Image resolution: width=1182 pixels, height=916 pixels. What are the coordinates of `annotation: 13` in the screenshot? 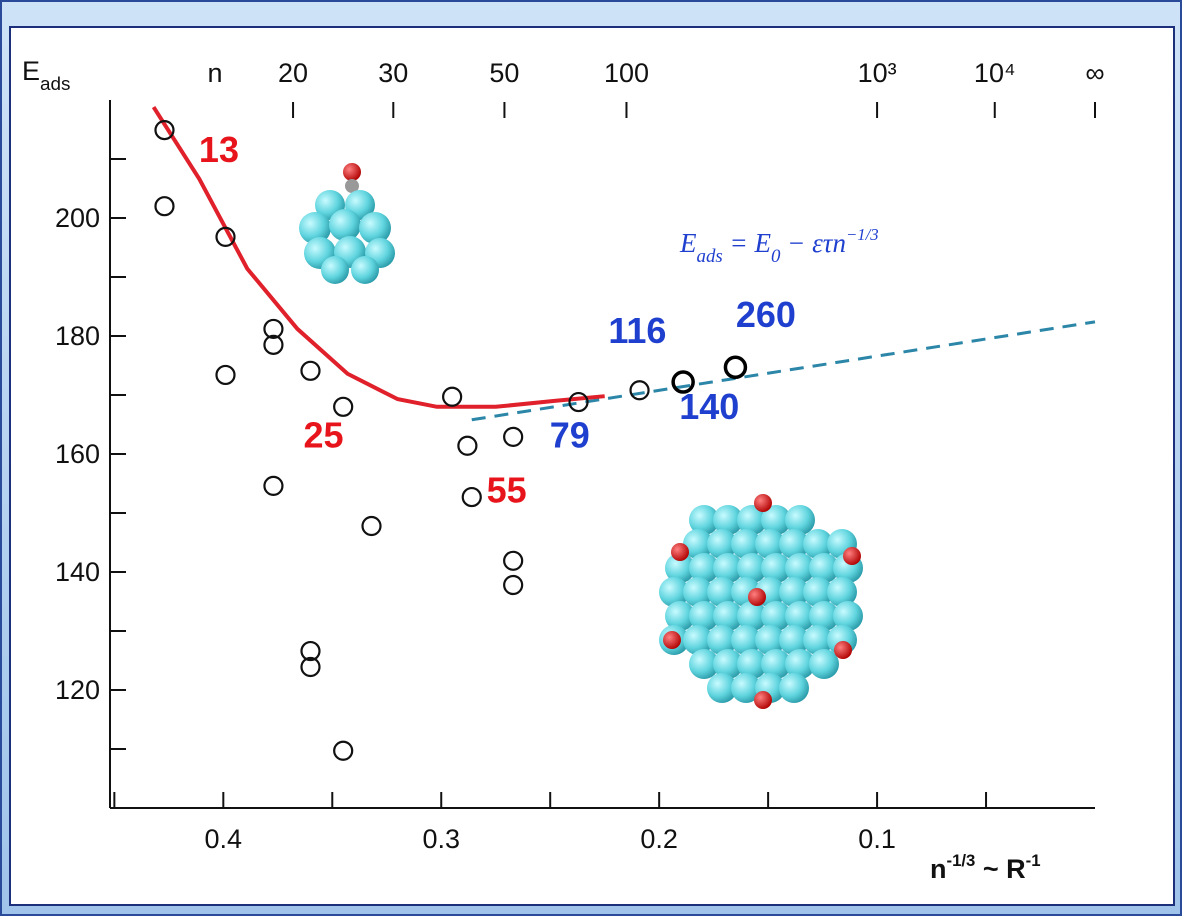 It's located at (219, 149).